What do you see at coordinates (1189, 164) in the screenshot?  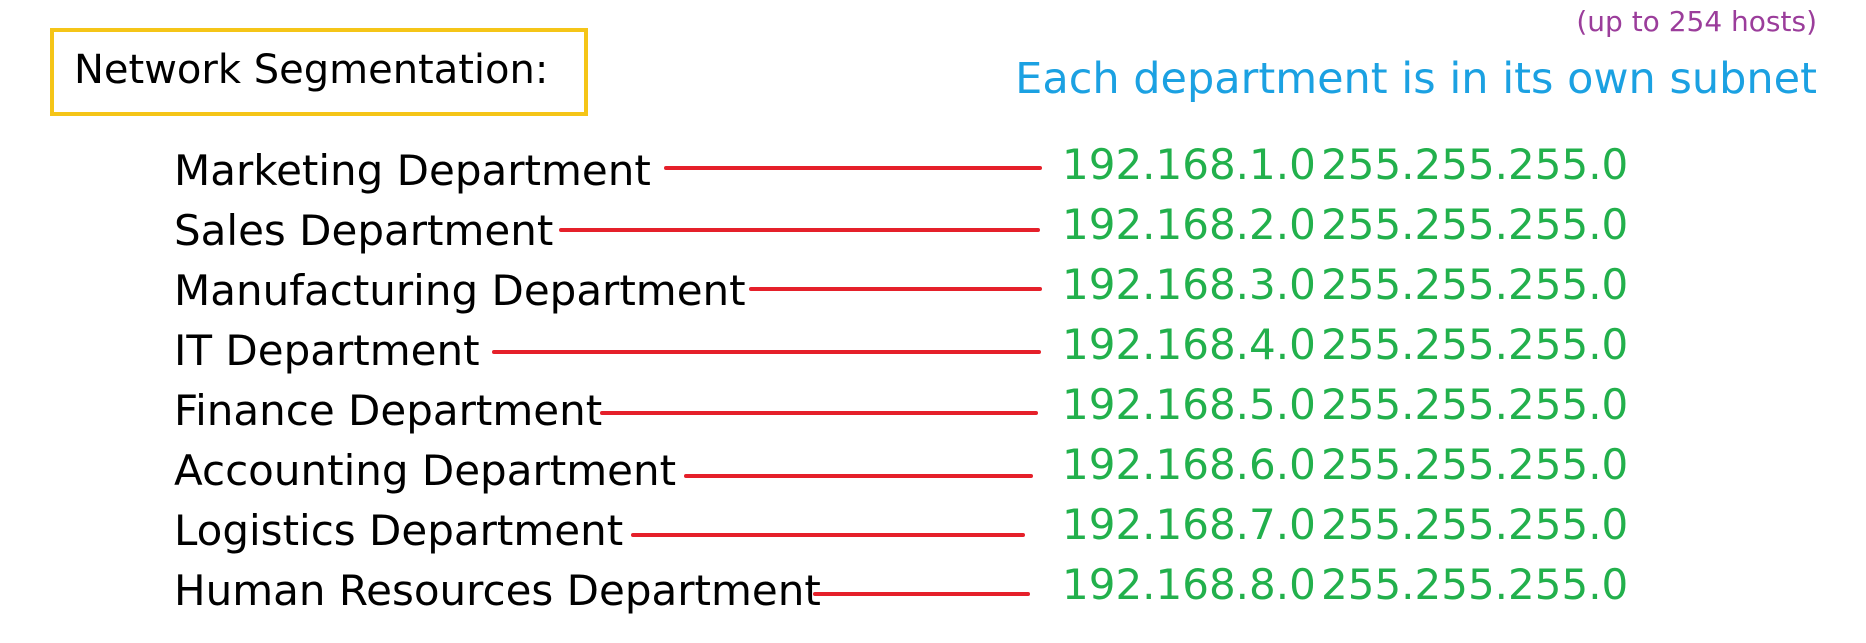 I see `network-address: 192.168.1.0` at bounding box center [1189, 164].